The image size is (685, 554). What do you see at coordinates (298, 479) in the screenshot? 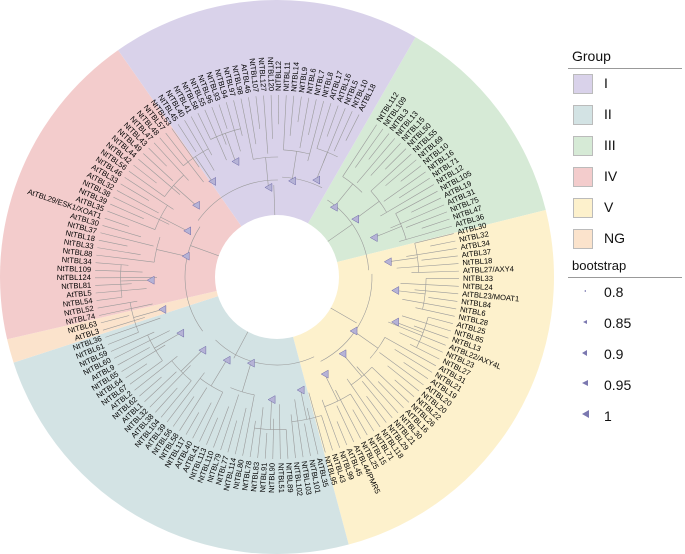
I see `leaf-label: NtTBL102` at bounding box center [298, 479].